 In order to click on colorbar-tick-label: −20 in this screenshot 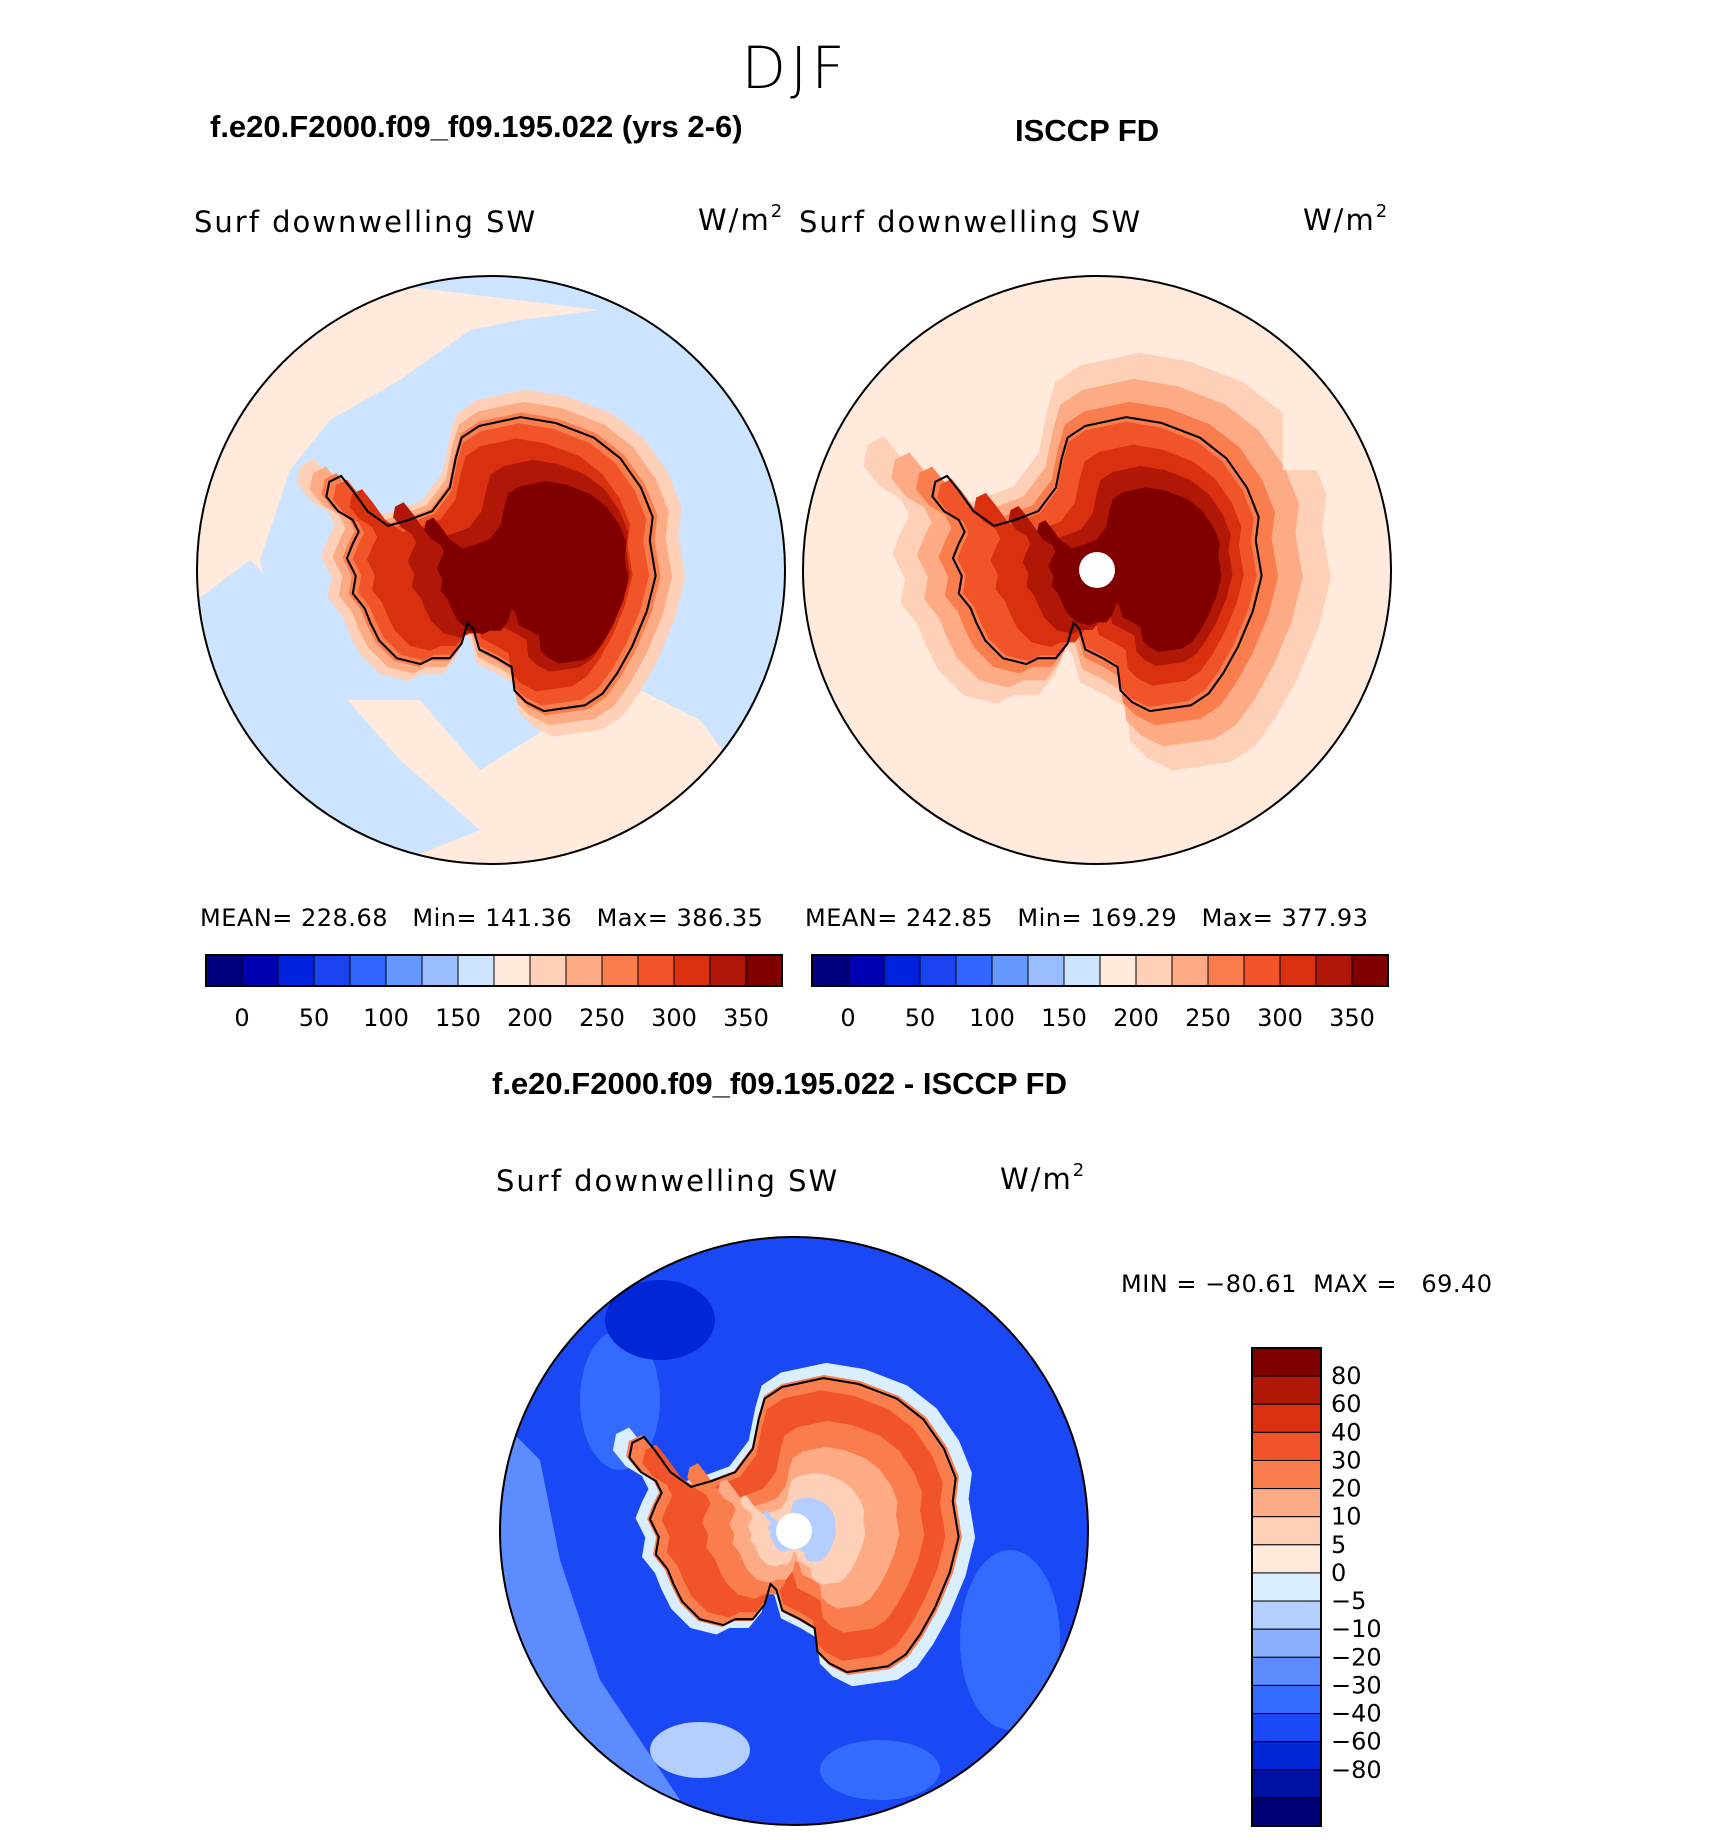, I will do `click(1356, 1657)`.